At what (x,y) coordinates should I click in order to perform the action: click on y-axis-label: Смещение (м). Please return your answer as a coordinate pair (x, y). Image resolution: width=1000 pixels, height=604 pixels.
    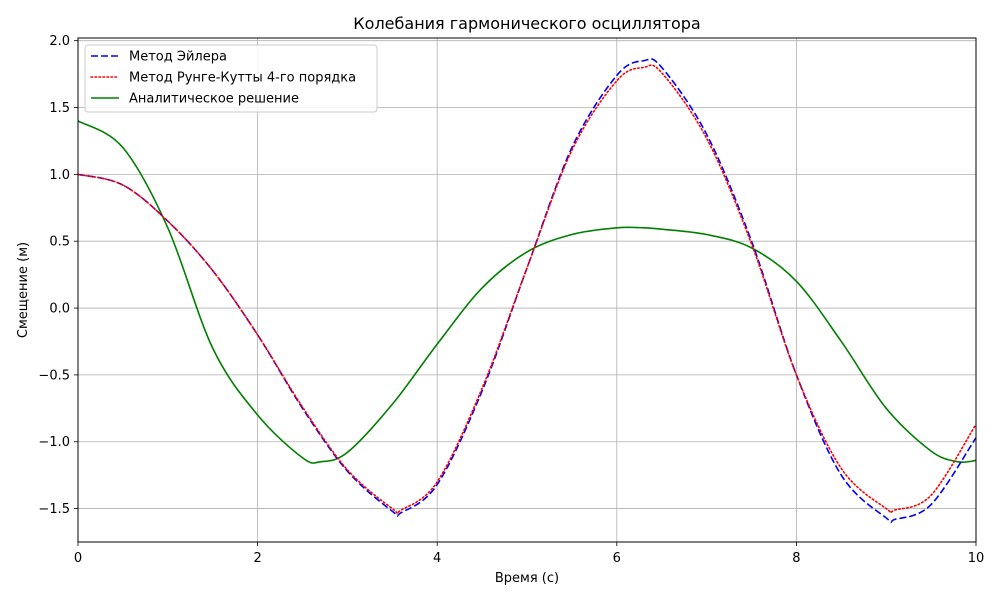
    Looking at the image, I should click on (23, 290).